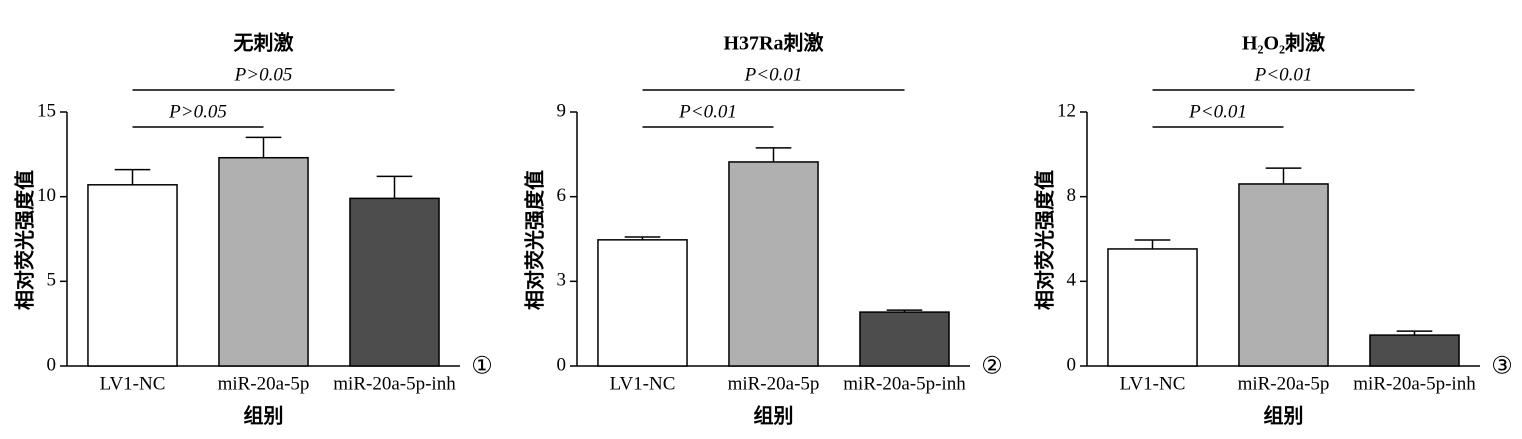 The width and height of the screenshot is (1522, 439). Describe the element at coordinates (1072, 195) in the screenshot. I see `y-tick-label: 8` at that location.